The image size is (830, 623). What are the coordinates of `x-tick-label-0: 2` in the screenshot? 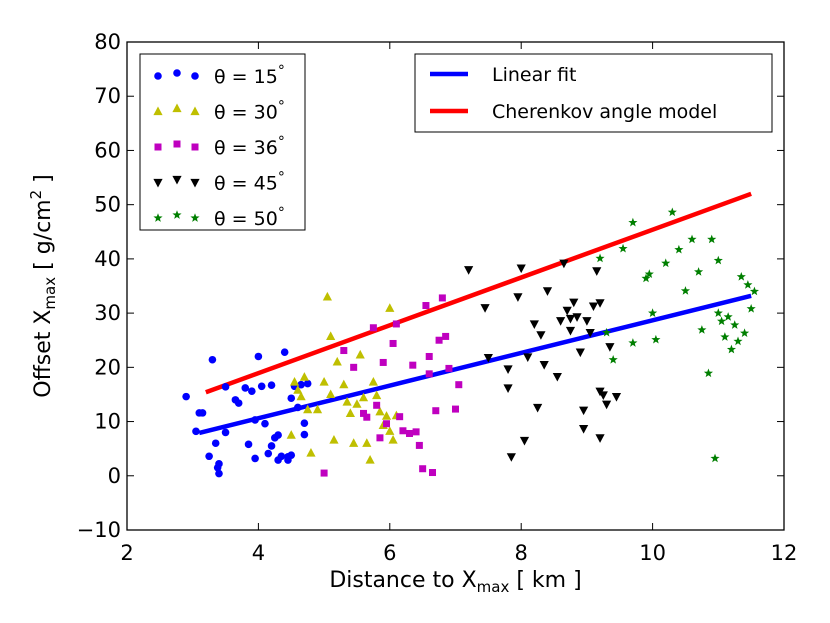 It's located at (126, 553).